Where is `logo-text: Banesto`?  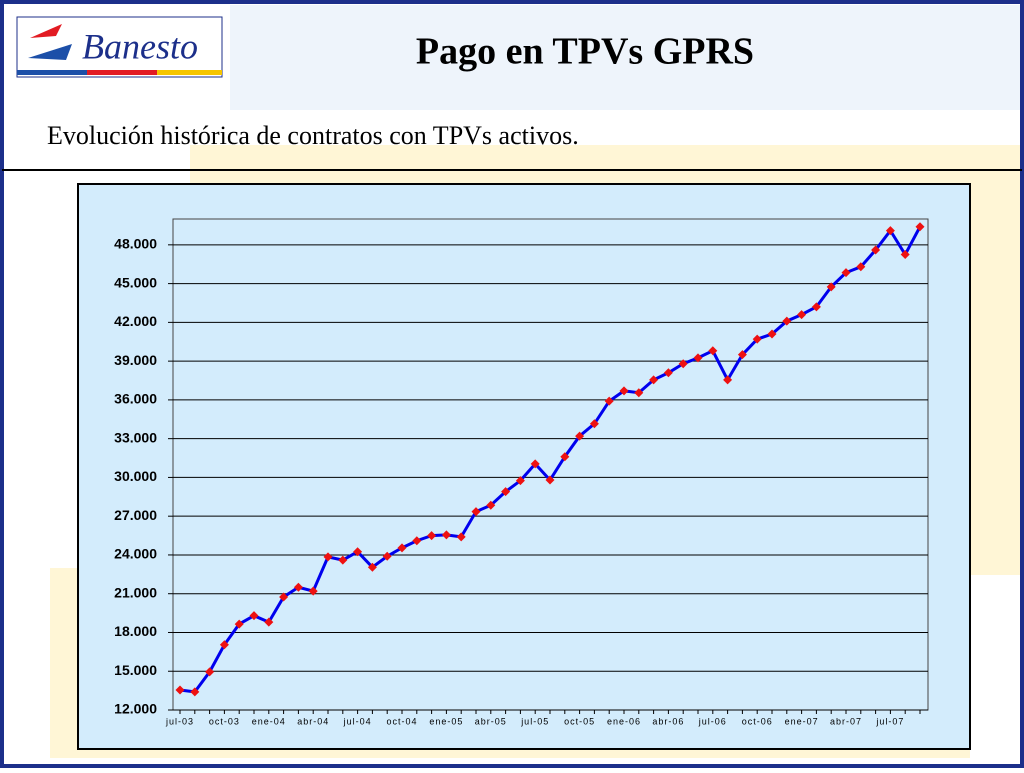 logo-text: Banesto is located at coordinates (140, 46).